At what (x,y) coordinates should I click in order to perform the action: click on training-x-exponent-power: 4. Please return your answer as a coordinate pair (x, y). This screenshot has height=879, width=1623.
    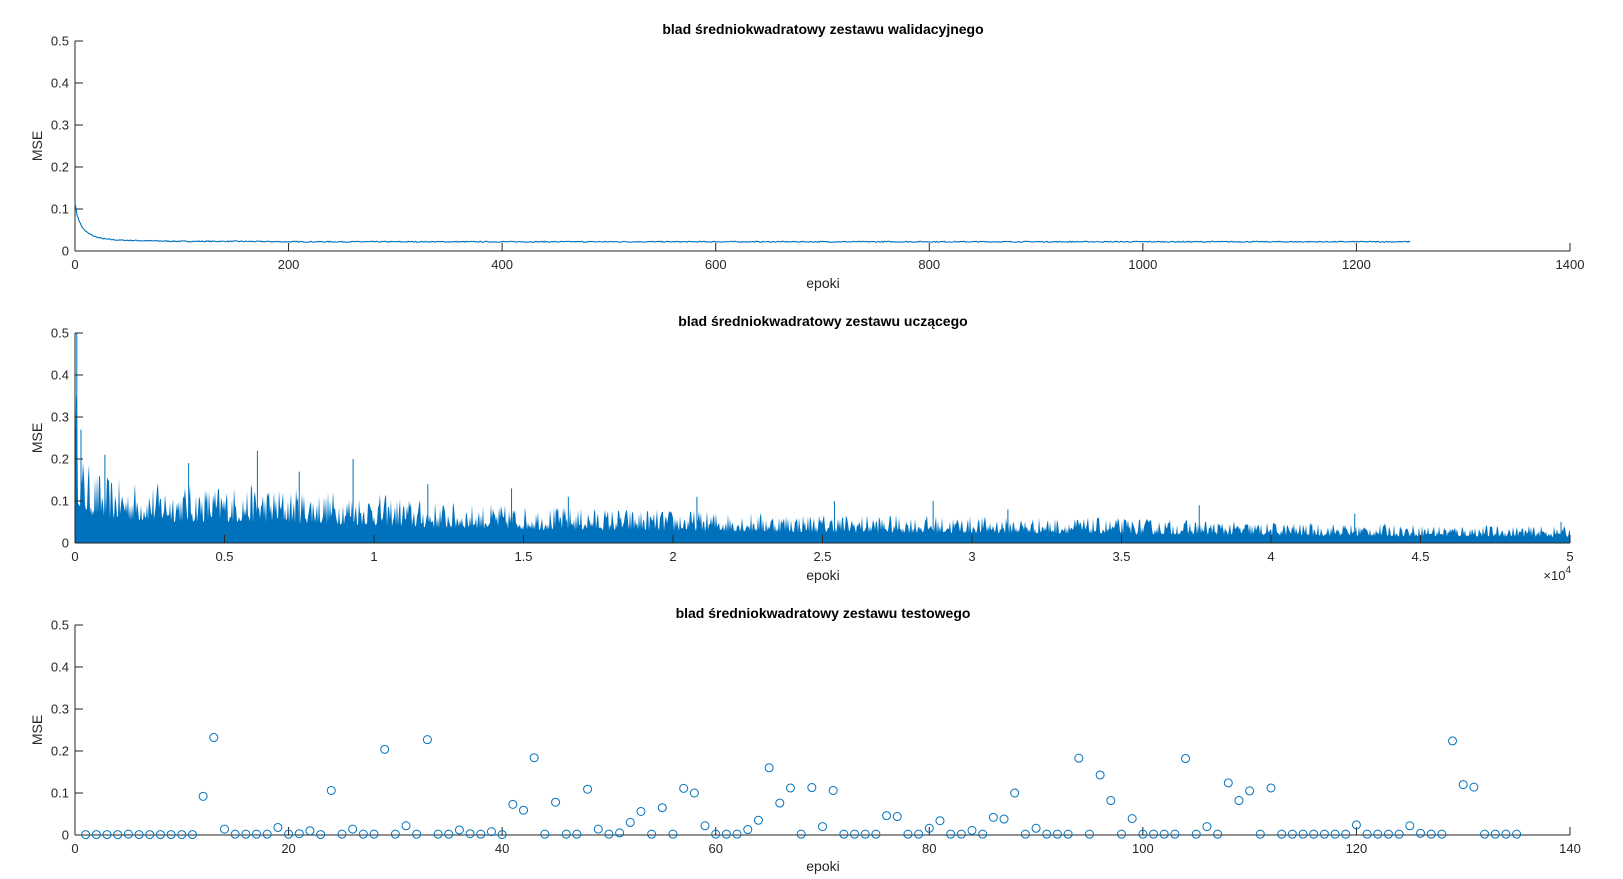
    Looking at the image, I should click on (1568, 570).